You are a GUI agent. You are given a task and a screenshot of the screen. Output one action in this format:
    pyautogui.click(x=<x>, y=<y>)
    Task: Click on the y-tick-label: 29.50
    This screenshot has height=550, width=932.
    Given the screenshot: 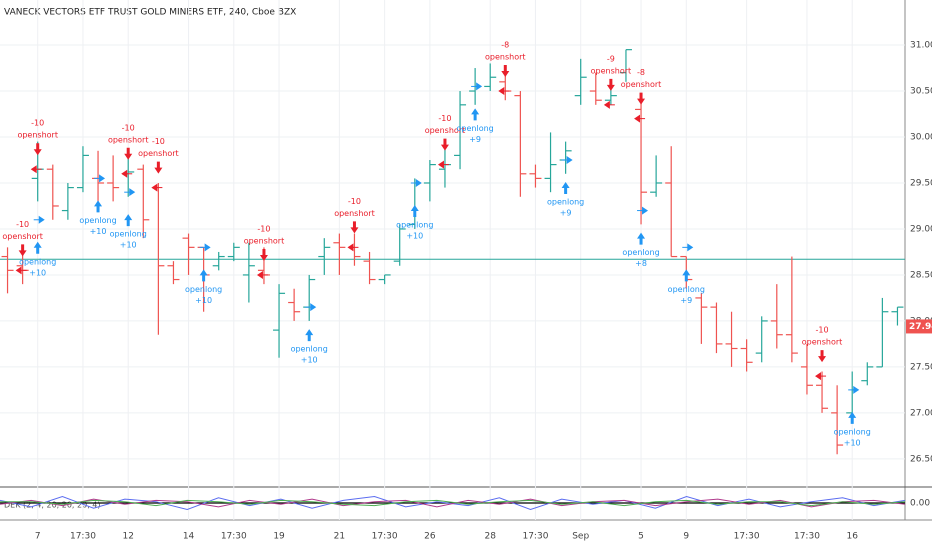 What is the action you would take?
    pyautogui.click(x=921, y=183)
    